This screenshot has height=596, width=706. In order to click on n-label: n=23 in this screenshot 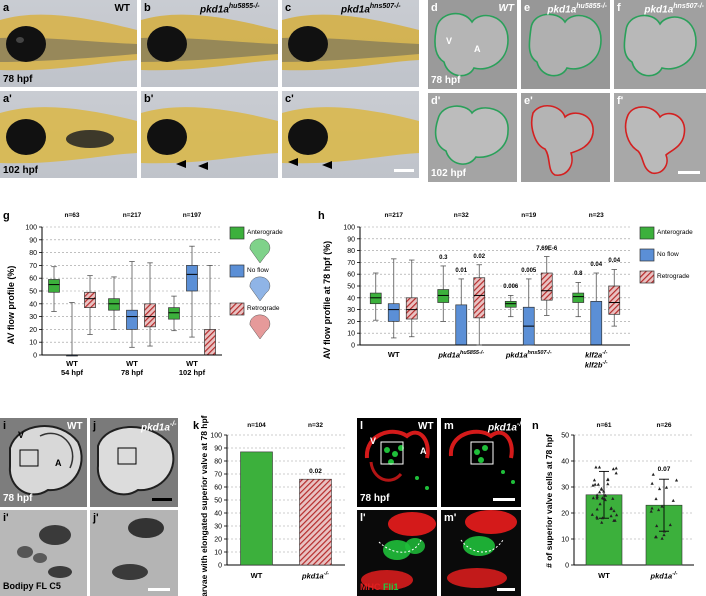, I will do `click(596, 215)`.